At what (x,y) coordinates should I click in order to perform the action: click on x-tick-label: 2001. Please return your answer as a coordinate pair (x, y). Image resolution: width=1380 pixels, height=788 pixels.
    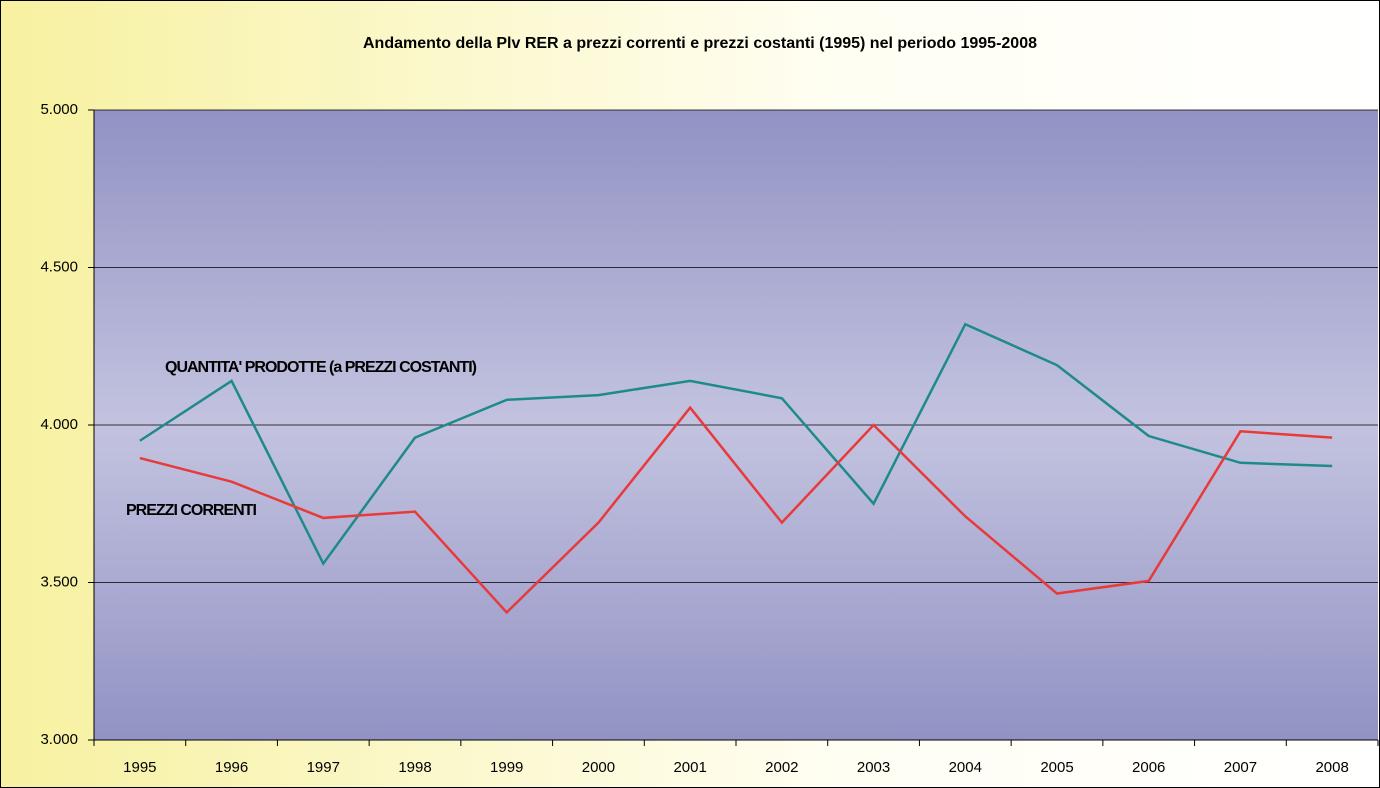
    Looking at the image, I should click on (689, 767).